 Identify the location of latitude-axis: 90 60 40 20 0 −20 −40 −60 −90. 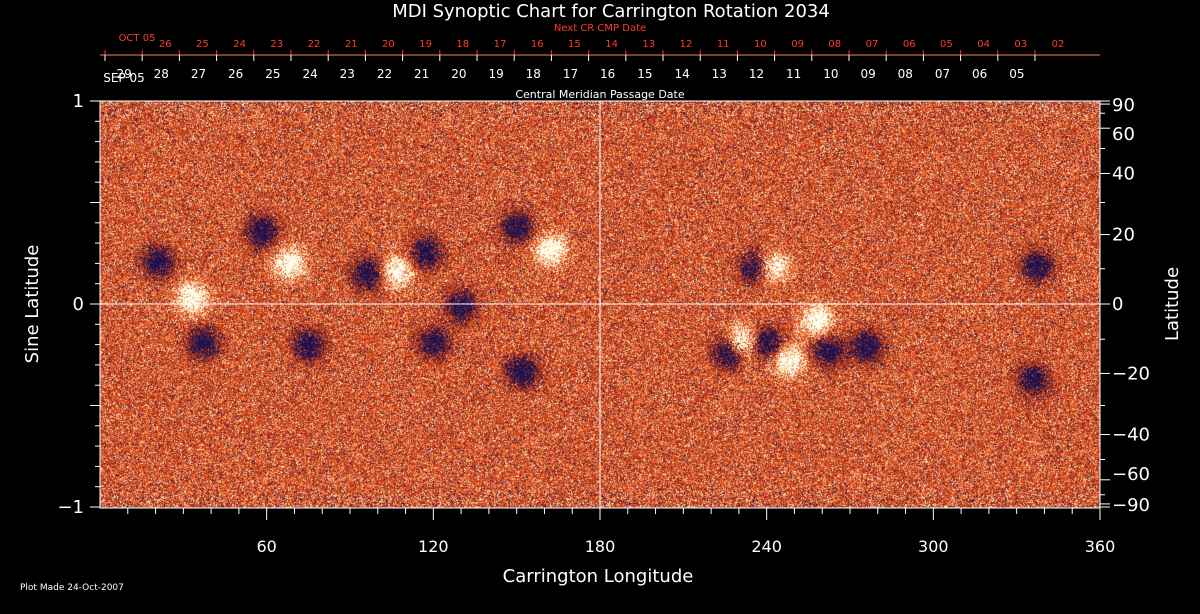
(1125, 305).